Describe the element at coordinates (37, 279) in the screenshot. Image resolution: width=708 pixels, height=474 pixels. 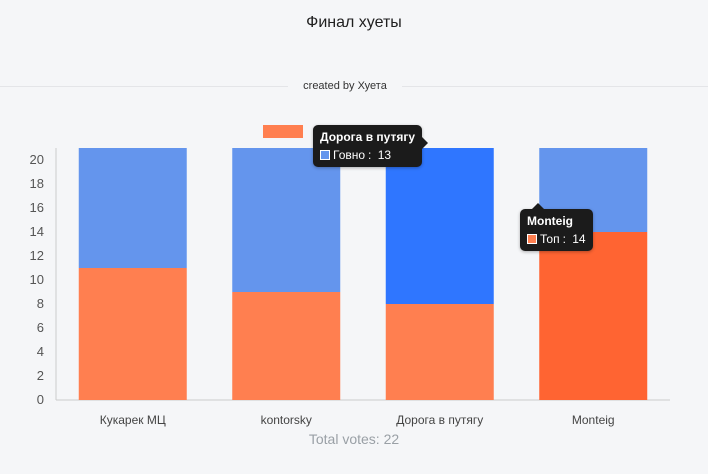
I see `y-tick-label: 10` at that location.